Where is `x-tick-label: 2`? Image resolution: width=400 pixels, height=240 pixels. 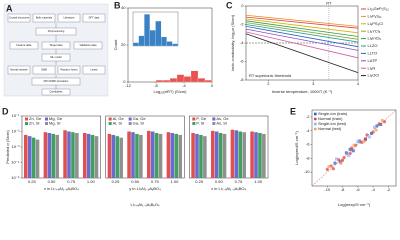 x-tick-label: 2 is located at coordinates (268, 83).